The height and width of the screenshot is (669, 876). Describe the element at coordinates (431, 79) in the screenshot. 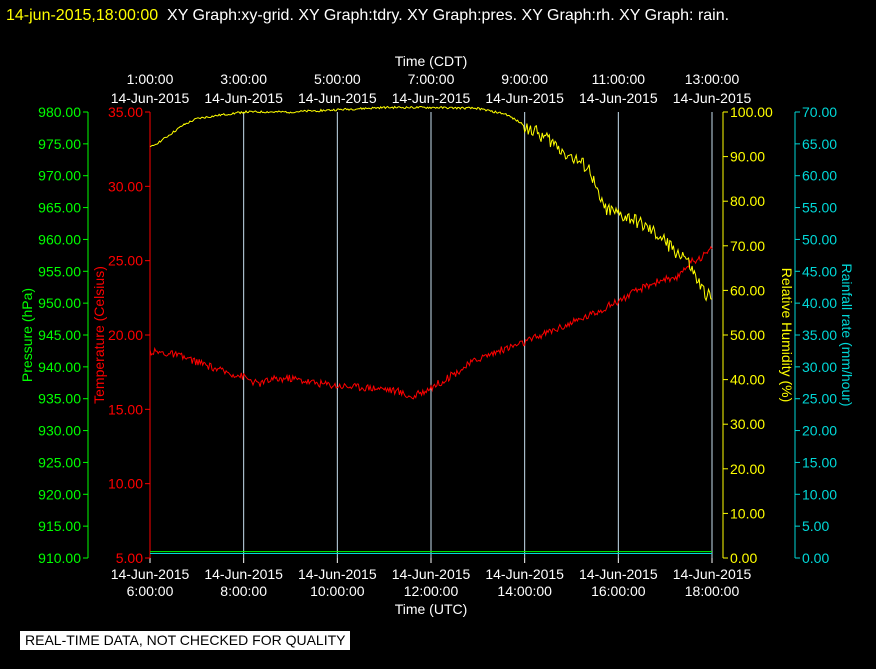

I see `top-tick-time: 7:00:00` at that location.